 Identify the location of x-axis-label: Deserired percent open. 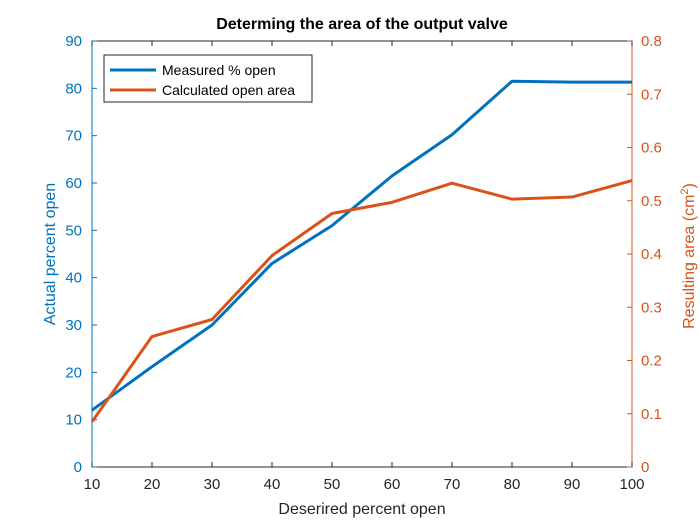
(361, 509).